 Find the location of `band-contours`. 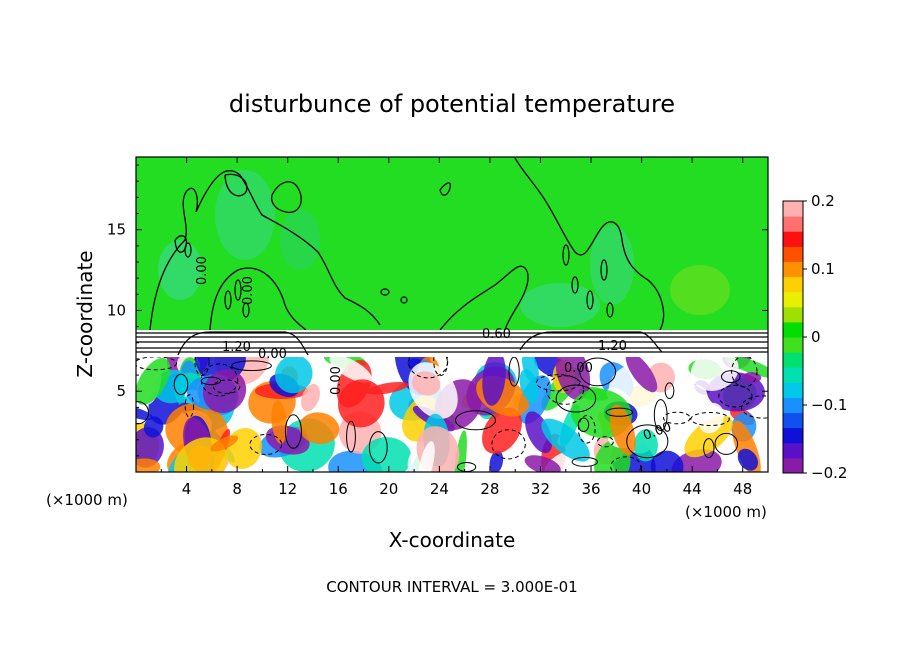

band-contours is located at coordinates (452, 343).